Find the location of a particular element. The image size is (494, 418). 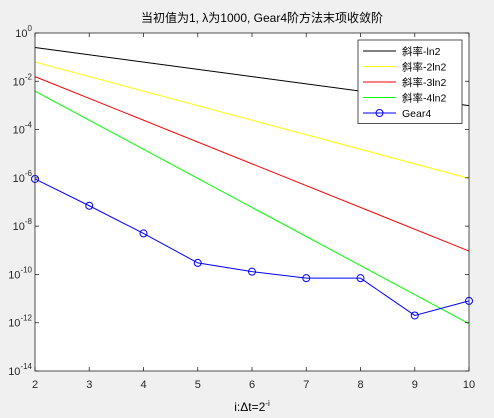

legend-entry-label: Gear4 is located at coordinates (416, 114).